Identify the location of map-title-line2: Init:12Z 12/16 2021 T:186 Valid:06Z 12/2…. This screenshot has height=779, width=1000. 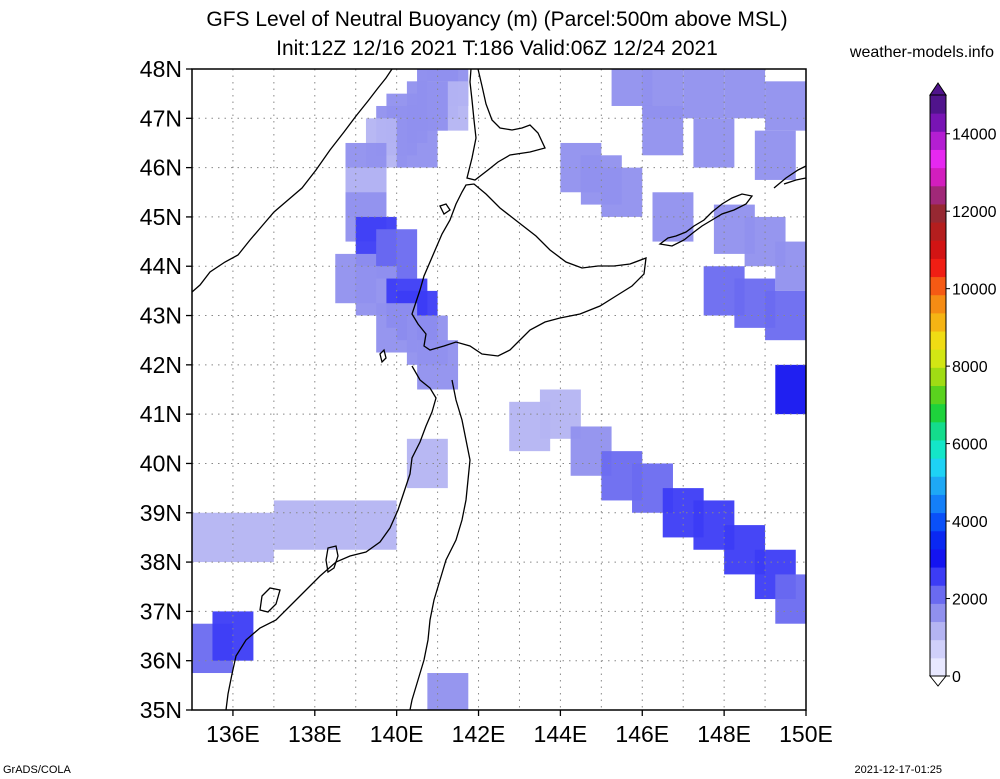
(497, 48).